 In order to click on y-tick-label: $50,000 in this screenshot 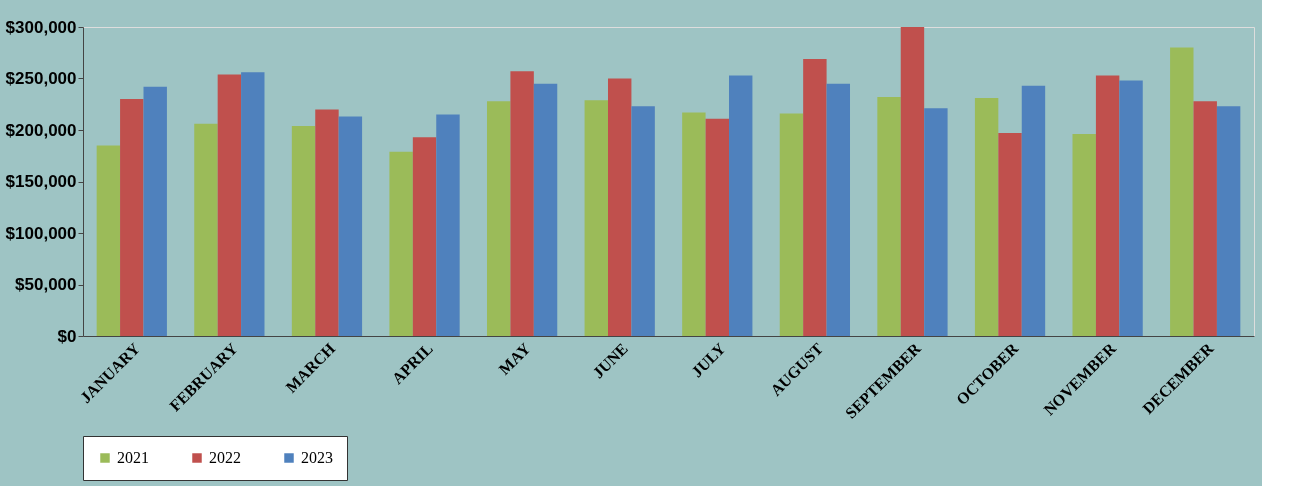, I will do `click(46, 284)`.